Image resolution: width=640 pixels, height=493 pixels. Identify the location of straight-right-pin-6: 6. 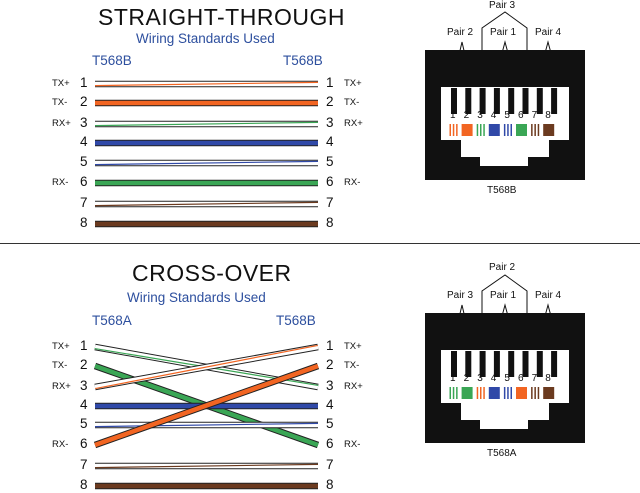
(330, 181).